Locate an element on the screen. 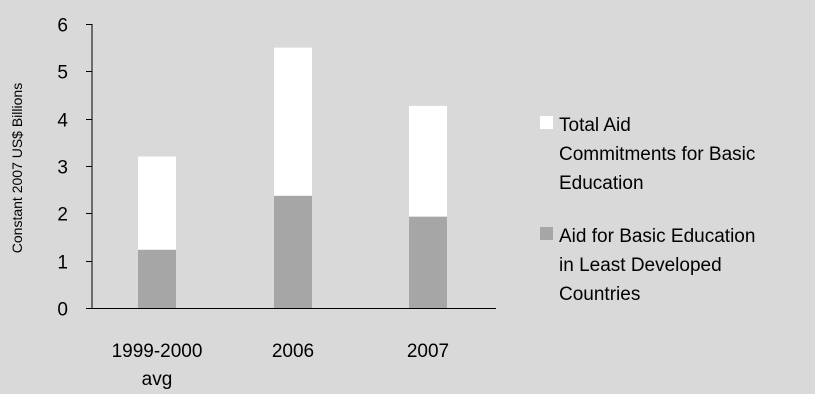 This screenshot has height=394, width=815. y-tick-label: 4 is located at coordinates (62, 121).